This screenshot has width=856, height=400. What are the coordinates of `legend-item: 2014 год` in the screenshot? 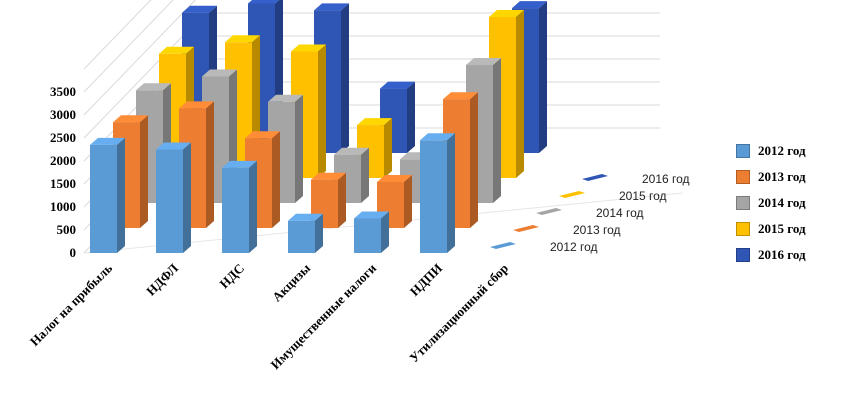 It's located at (794, 203).